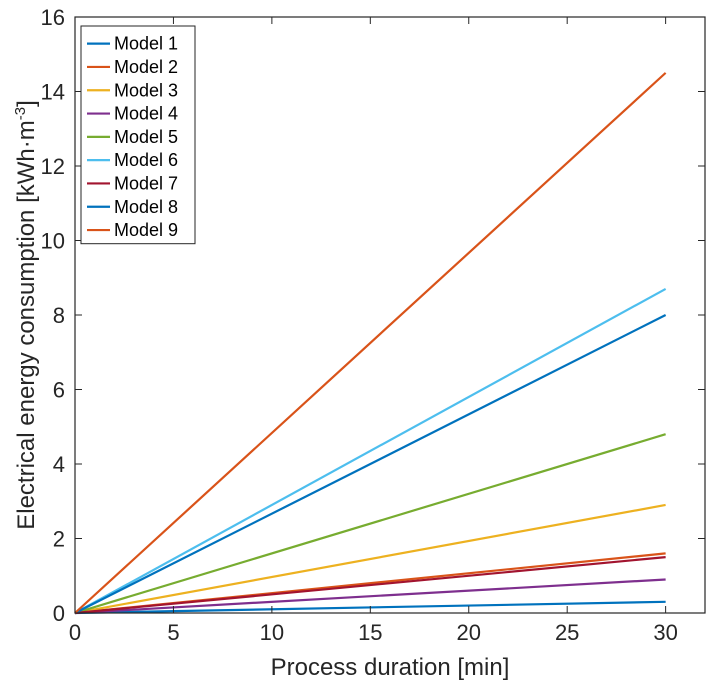 The image size is (714, 685). What do you see at coordinates (469, 632) in the screenshot?
I see `x-tick-label: 20` at bounding box center [469, 632].